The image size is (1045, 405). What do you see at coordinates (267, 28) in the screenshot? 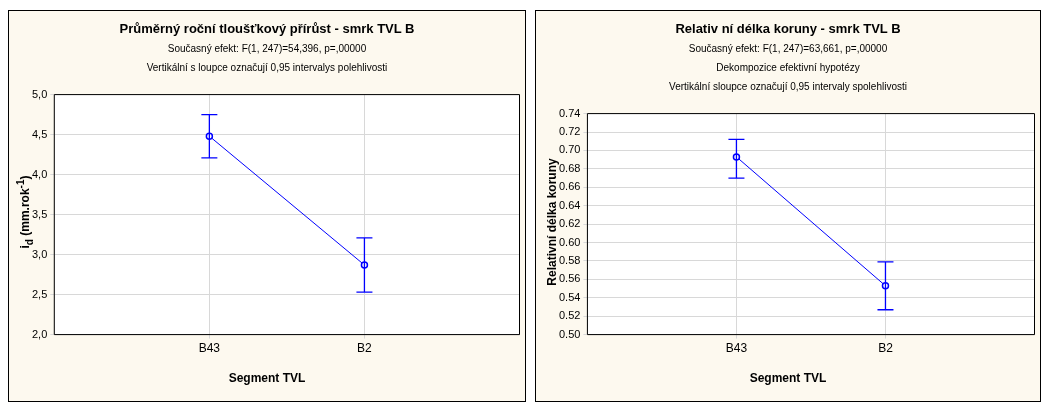
I see `chart-title: Průměrný roční tloušťkový přírůst - smrk TVL B` at bounding box center [267, 28].